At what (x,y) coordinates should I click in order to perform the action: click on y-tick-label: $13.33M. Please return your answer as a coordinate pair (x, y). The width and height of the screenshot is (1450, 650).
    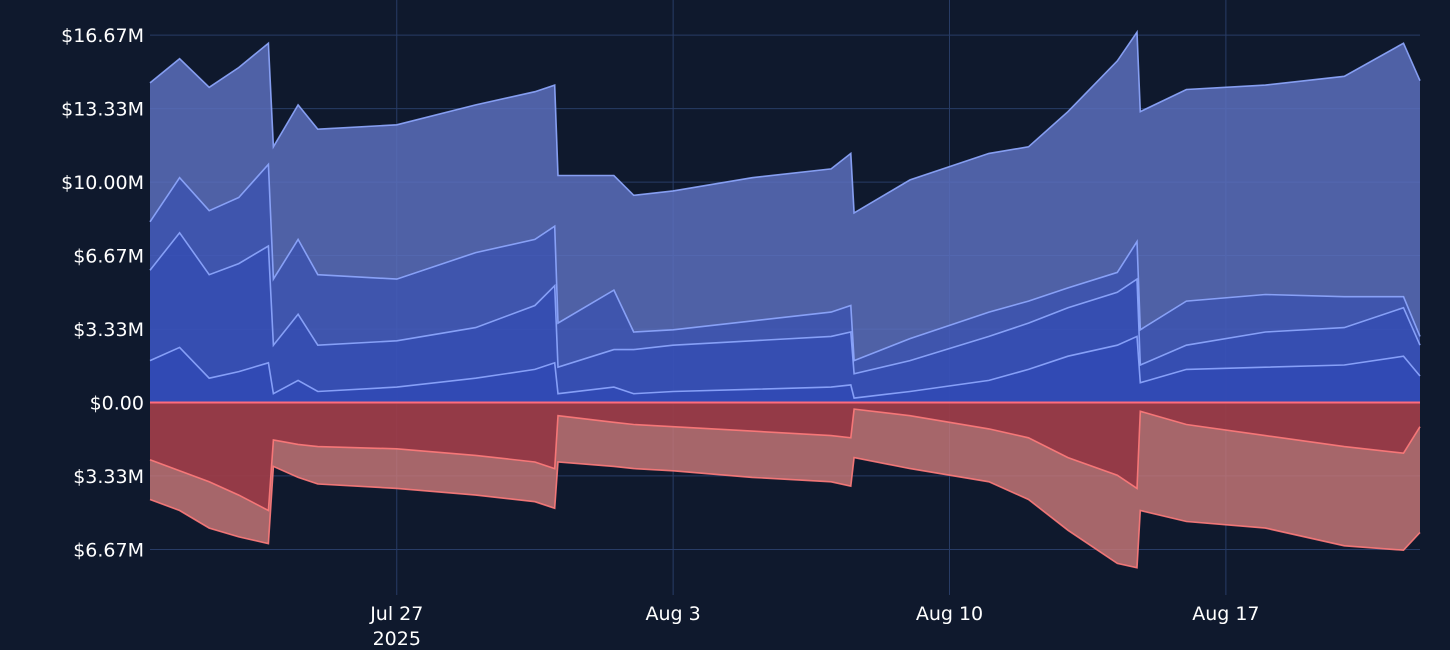
    Looking at the image, I should click on (102, 110).